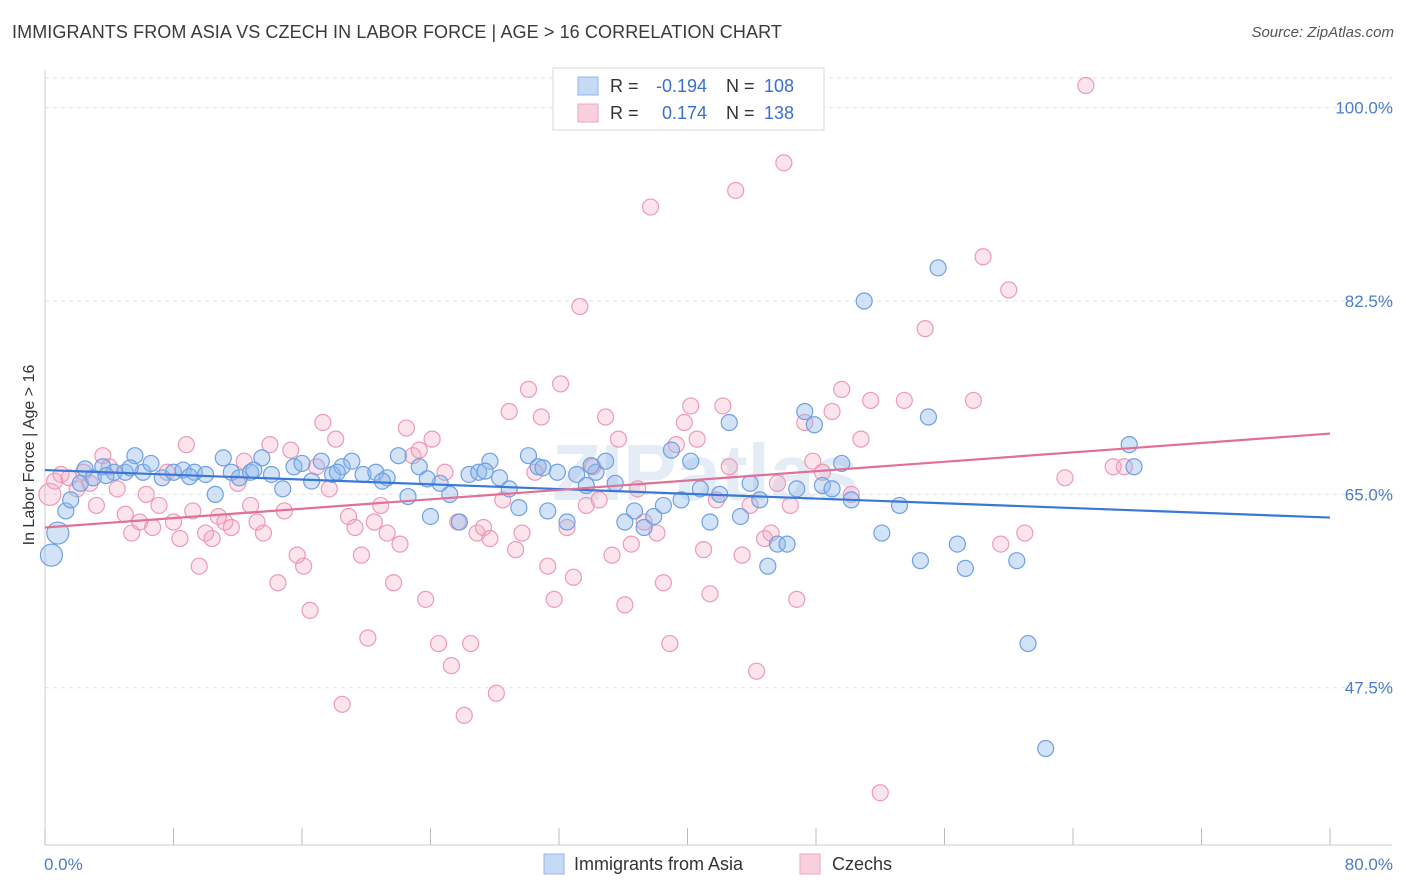 The width and height of the screenshot is (1406, 892). Describe the element at coordinates (624, 86) in the screenshot. I see `legend-r-label-1: R =` at that location.